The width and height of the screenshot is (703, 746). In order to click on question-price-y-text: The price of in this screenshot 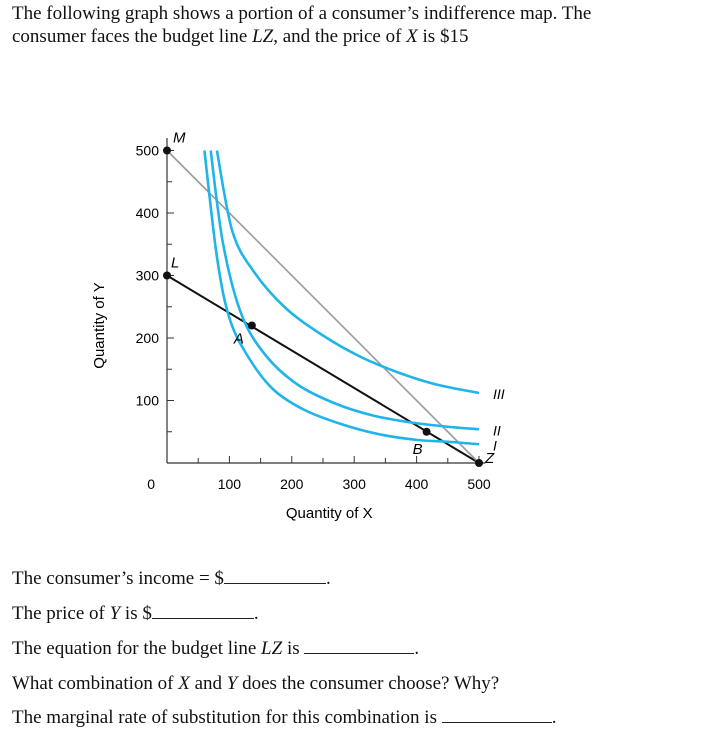, I will do `click(61, 613)`.